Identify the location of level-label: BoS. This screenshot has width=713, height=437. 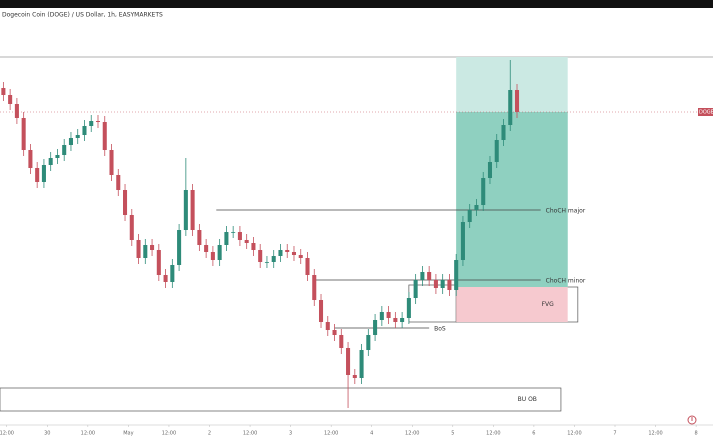
(440, 329).